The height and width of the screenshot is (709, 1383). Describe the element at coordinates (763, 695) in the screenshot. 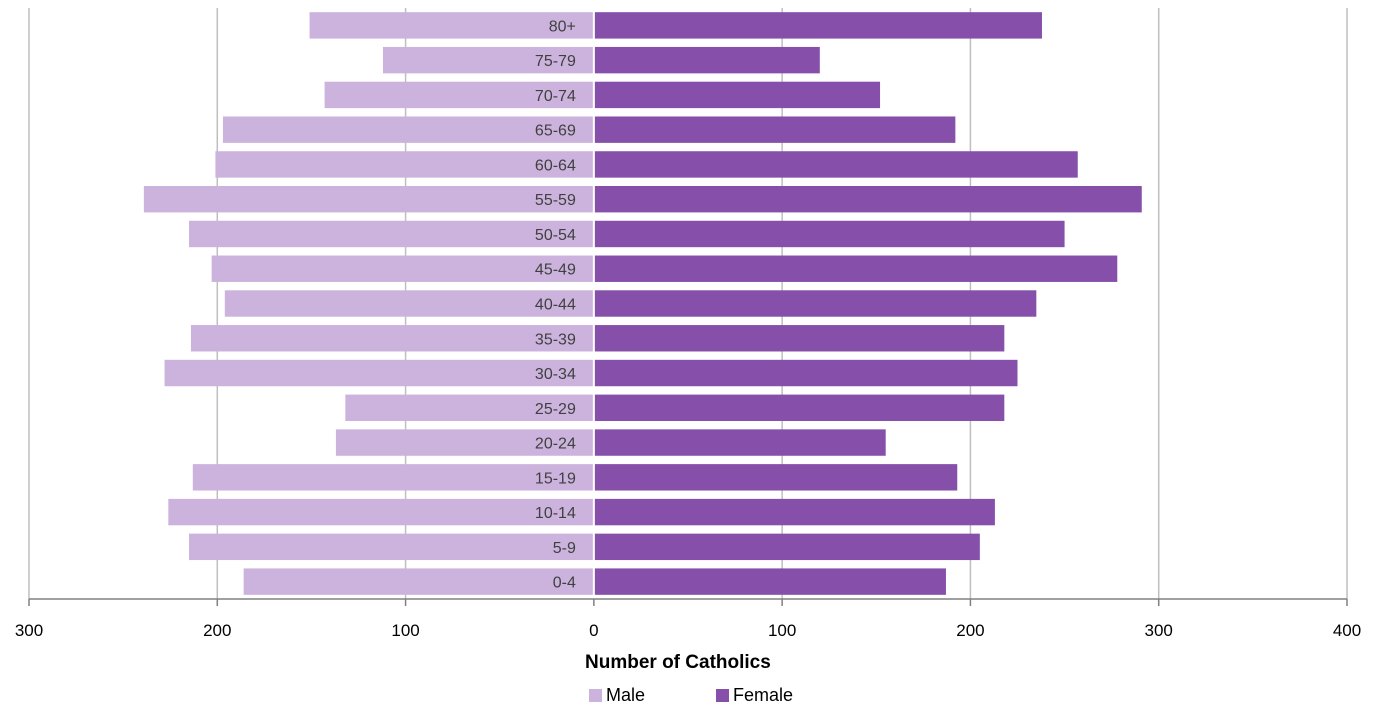

I see `legend-label-female: Female` at that location.